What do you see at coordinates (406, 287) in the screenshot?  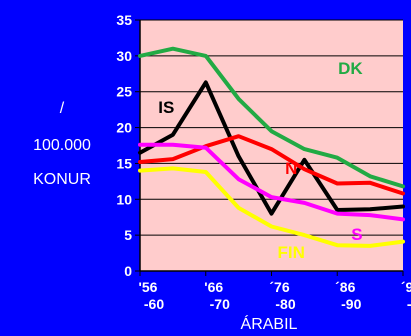 I see `x-tick-label-top: ´96` at bounding box center [406, 287].